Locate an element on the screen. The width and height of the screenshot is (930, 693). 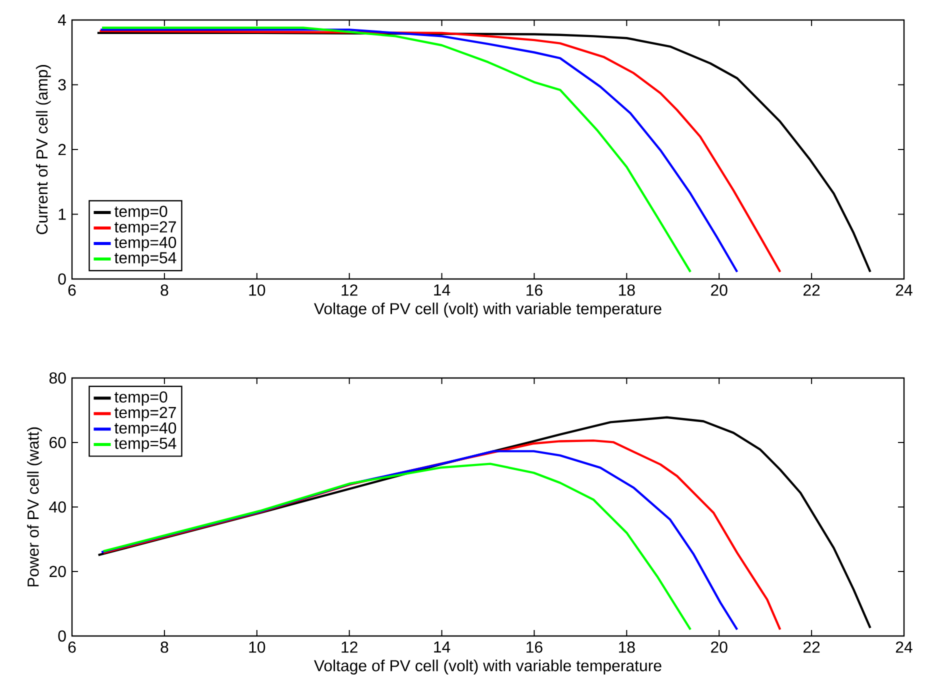
y-tick-label: 3 is located at coordinates (62, 84).